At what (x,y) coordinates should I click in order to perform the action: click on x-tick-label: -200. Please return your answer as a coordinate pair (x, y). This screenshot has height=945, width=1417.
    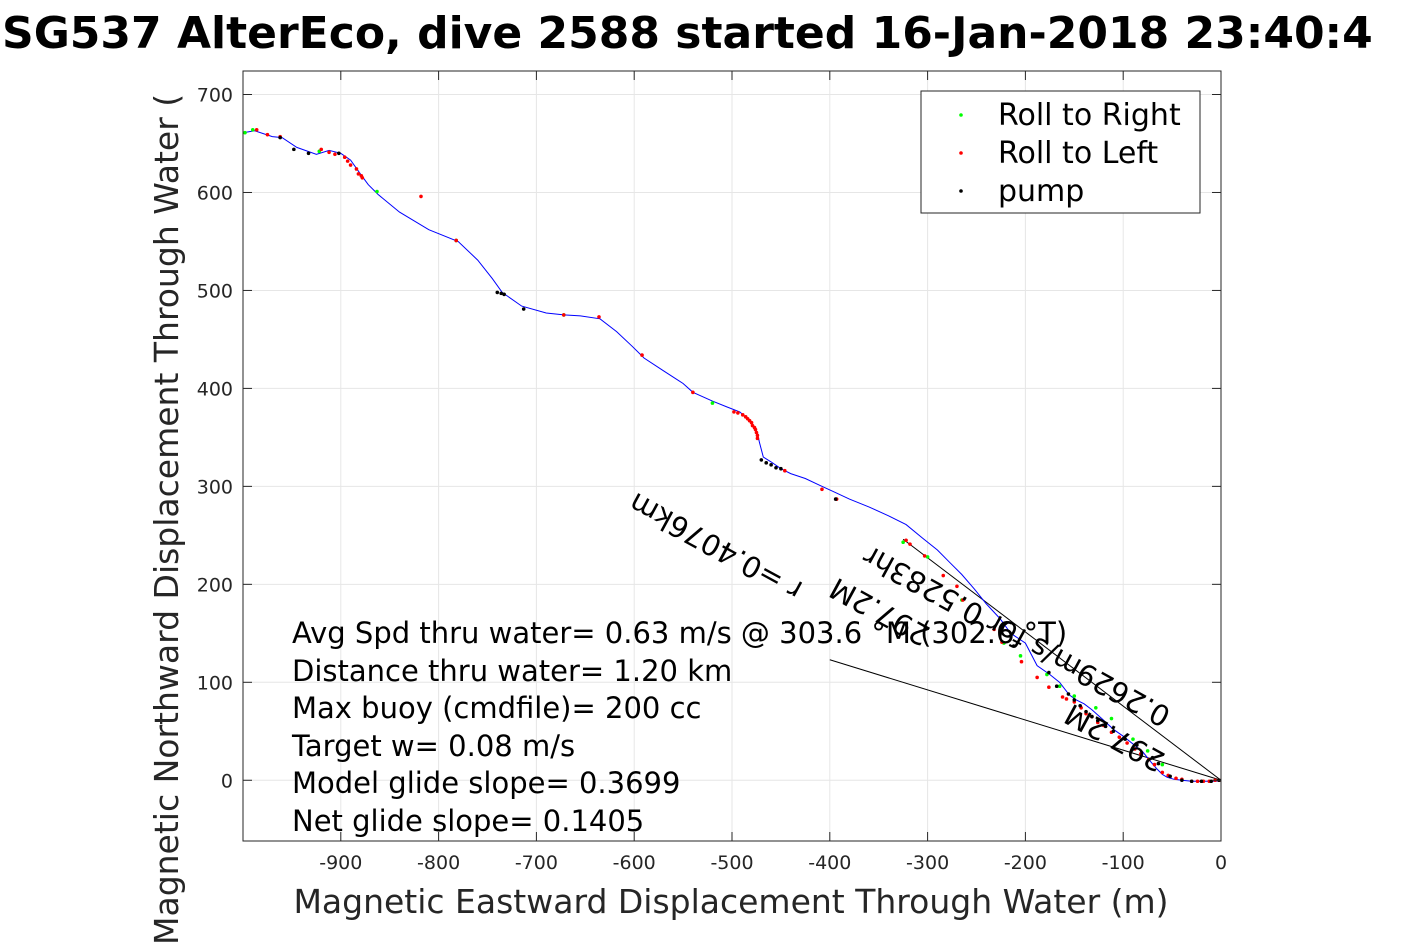
    Looking at the image, I should click on (1025, 863).